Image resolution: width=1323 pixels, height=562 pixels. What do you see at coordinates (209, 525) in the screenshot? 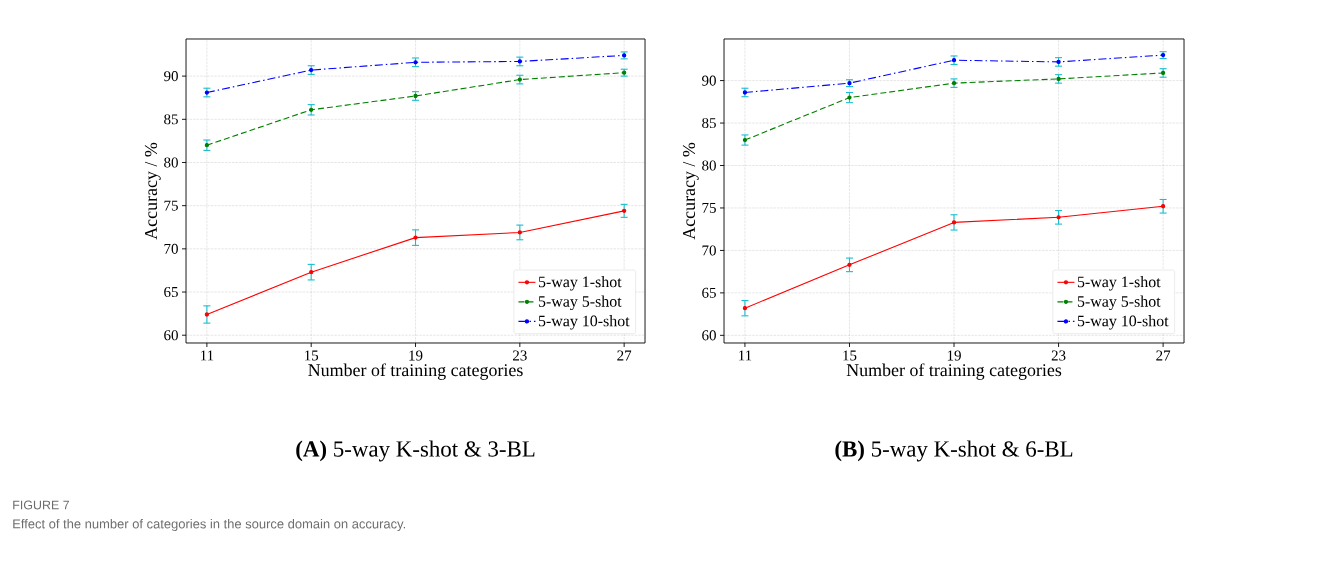
I see `text: Effect of the number of categories in the source domain on accuracy.` at bounding box center [209, 525].